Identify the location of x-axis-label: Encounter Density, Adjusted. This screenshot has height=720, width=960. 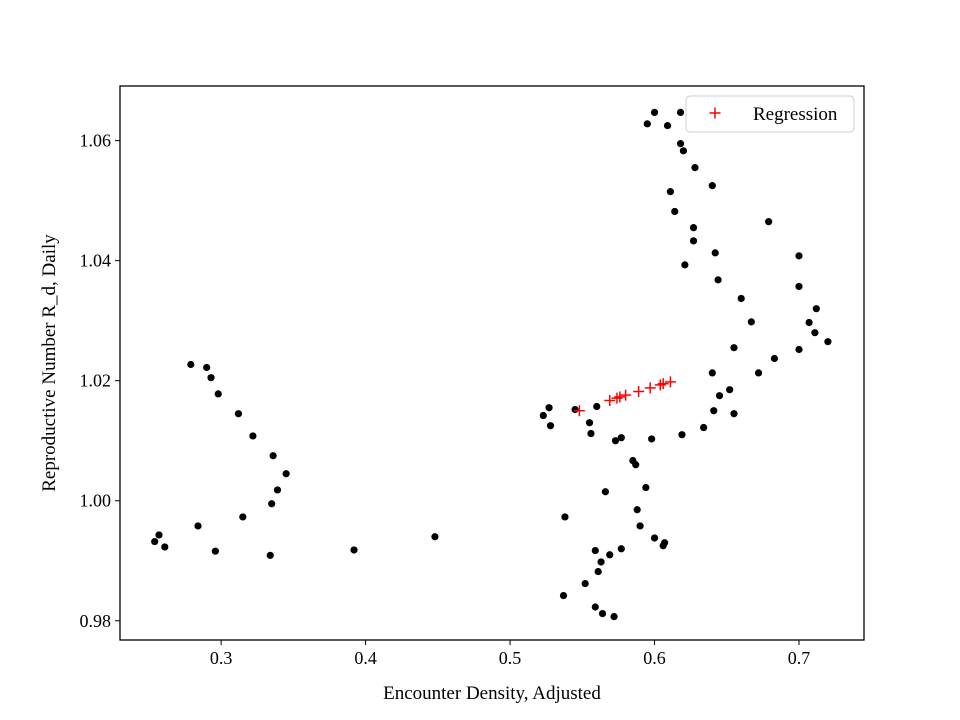
(492, 693).